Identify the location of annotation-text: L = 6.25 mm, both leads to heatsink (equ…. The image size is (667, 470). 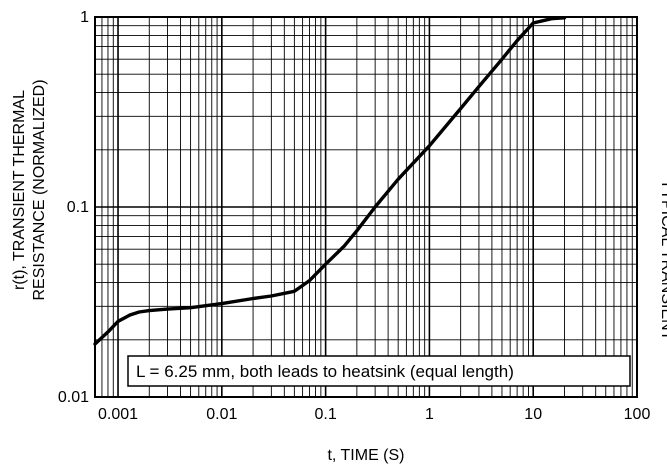
(325, 371).